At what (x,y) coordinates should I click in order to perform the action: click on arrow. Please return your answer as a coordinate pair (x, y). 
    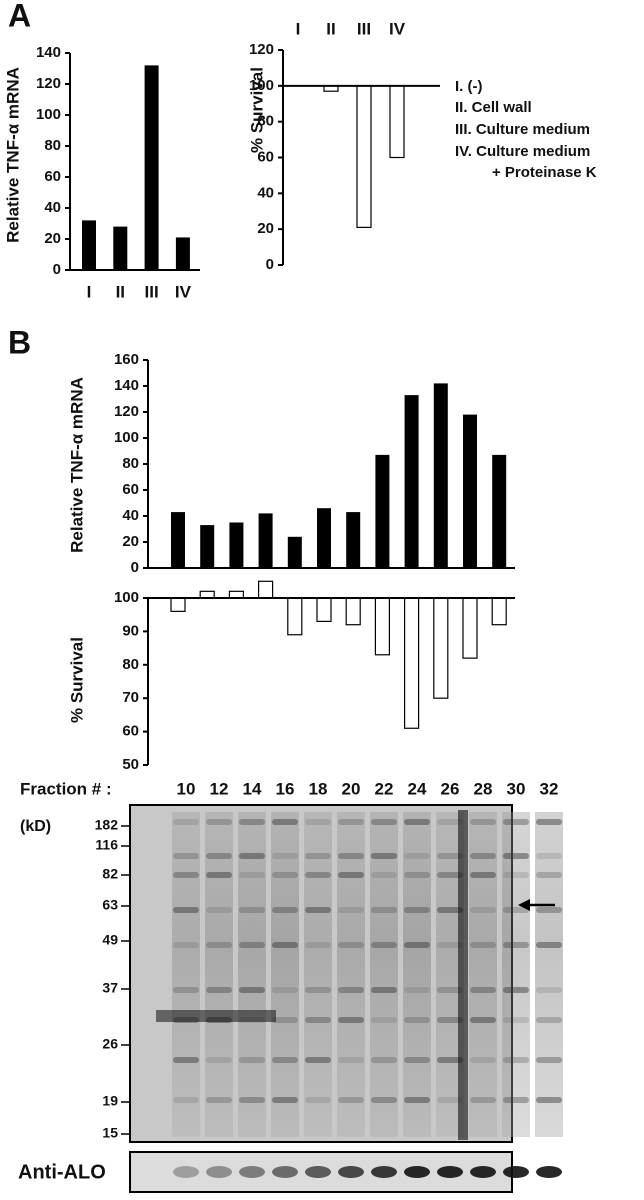
    Looking at the image, I should click on (536, 905).